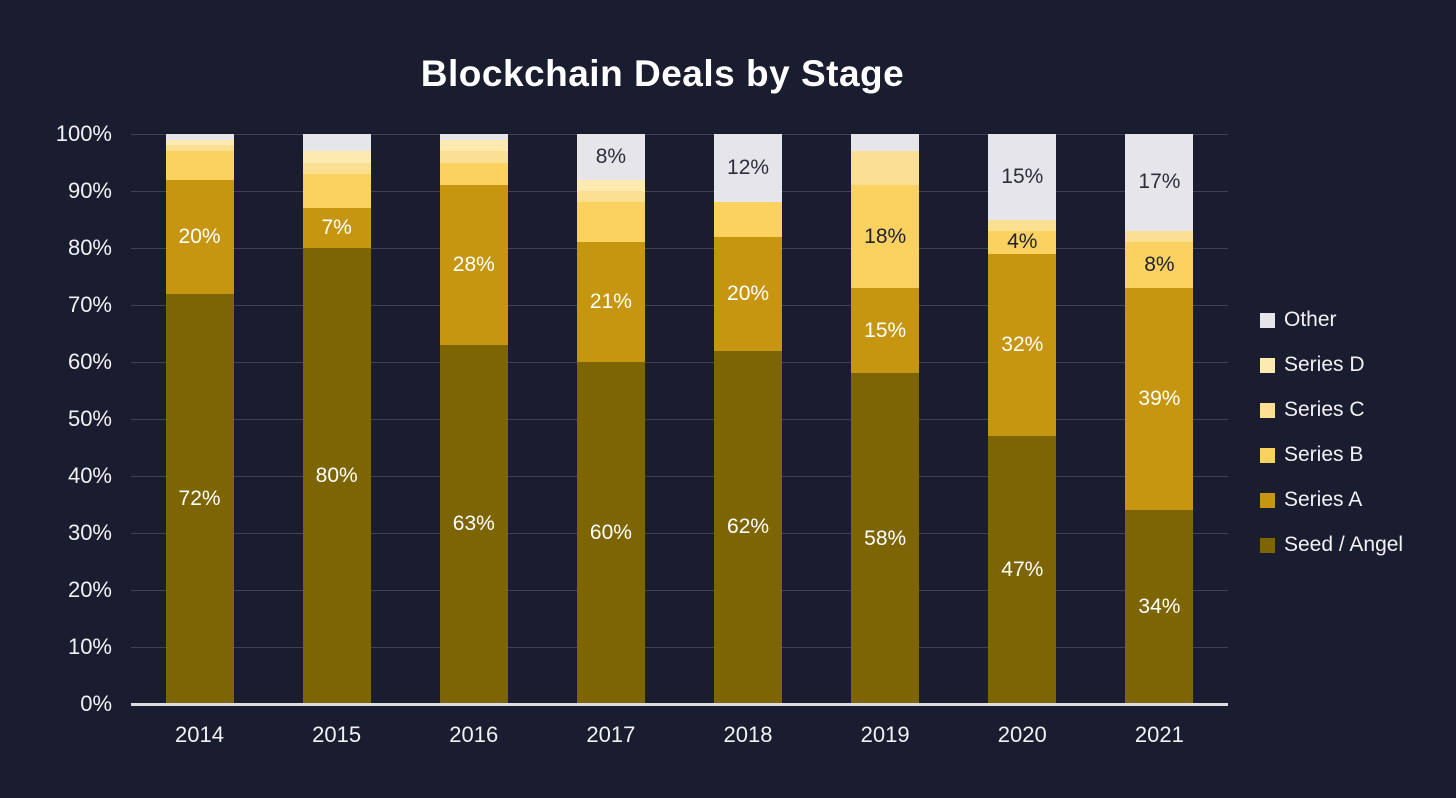 This screenshot has width=1456, height=798. Describe the element at coordinates (473, 145) in the screenshot. I see `bar-segment-2016-series-d` at that location.